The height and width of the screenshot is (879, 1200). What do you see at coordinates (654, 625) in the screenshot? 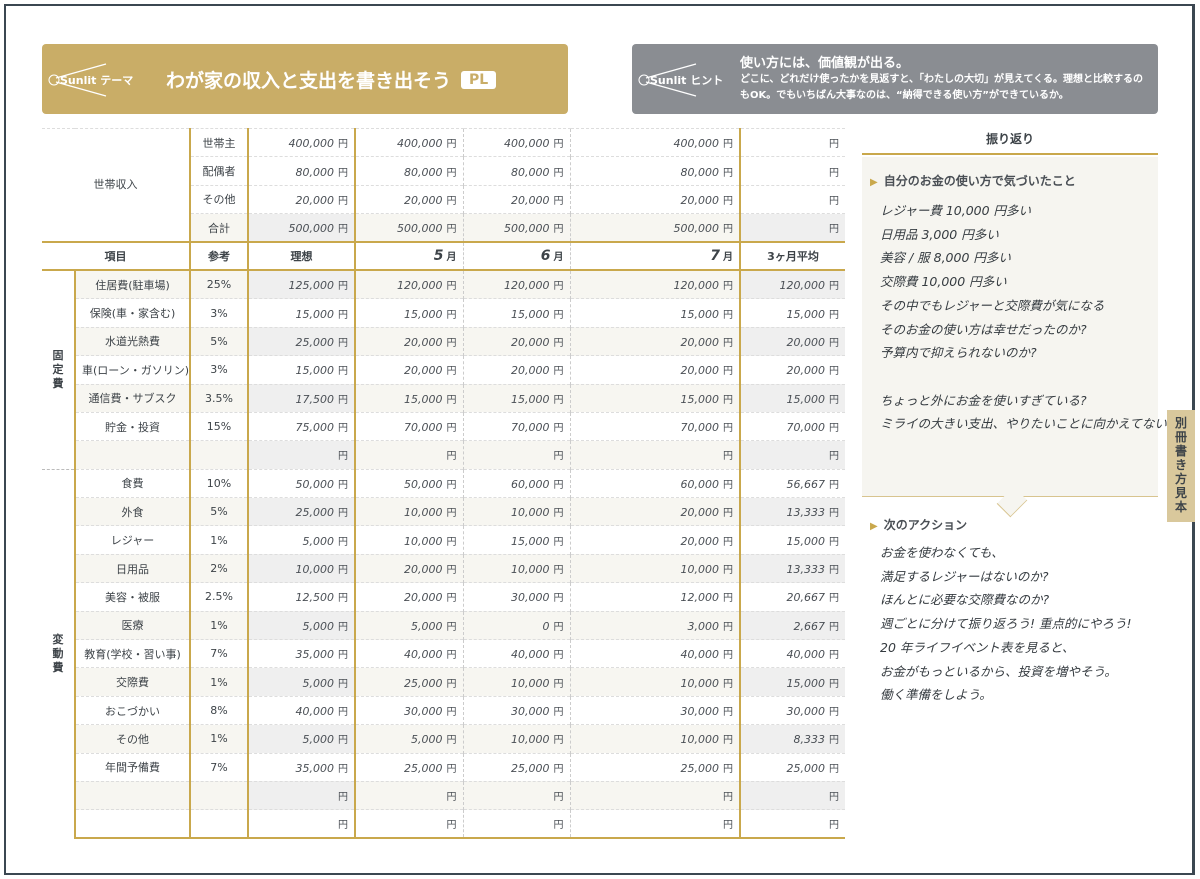
I see `amount-cell: 3,000 円` at bounding box center [654, 625].